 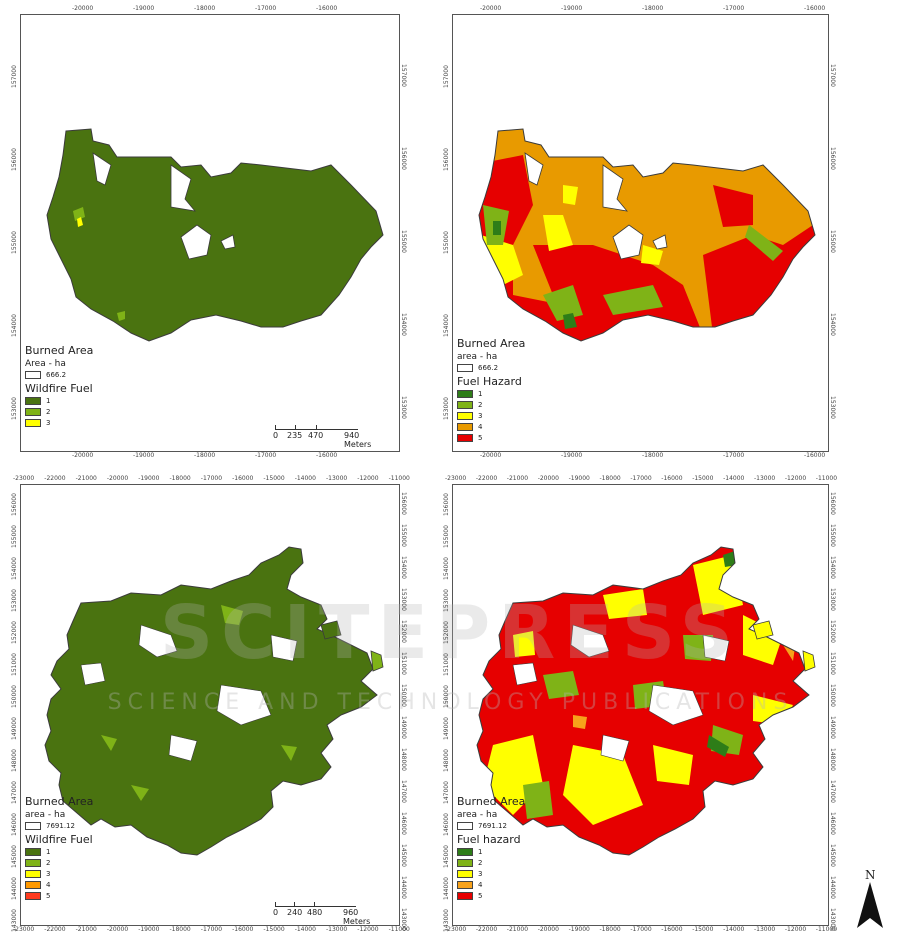 What do you see at coordinates (491, 426) in the screenshot?
I see `legend-class-item: 4` at bounding box center [491, 426].